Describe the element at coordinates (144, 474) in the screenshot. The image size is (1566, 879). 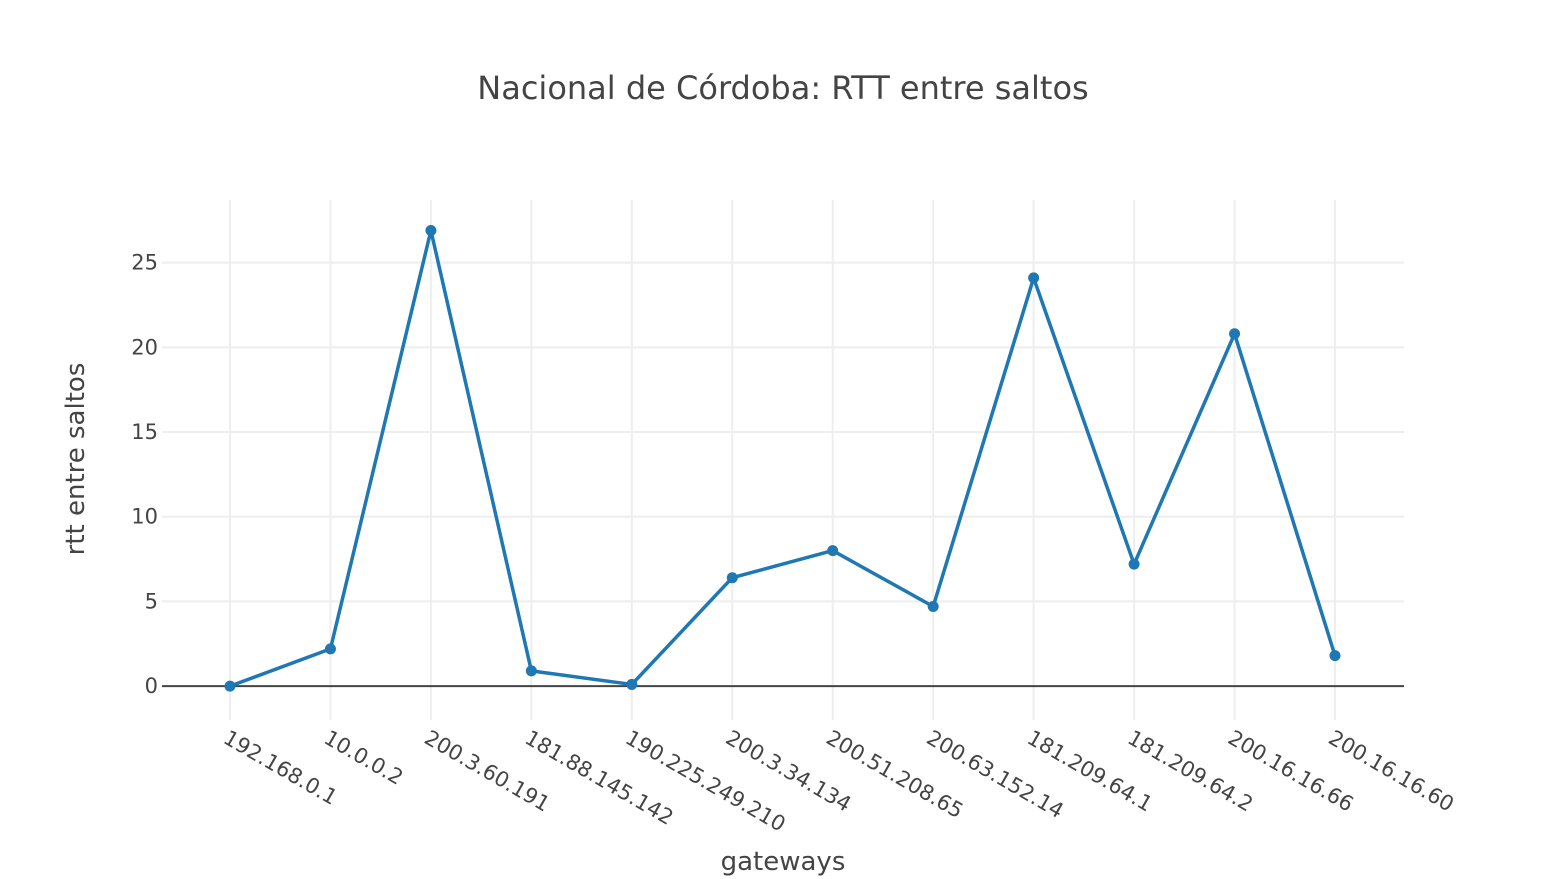
I see `y-axis-ticks: 0 5 10 15 20 25` at that location.